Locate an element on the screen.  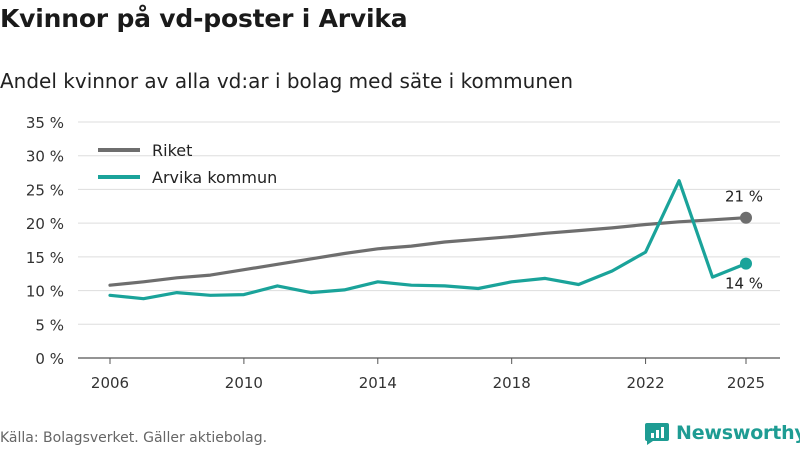
y-tick-label: 30 % is located at coordinates (45, 157).